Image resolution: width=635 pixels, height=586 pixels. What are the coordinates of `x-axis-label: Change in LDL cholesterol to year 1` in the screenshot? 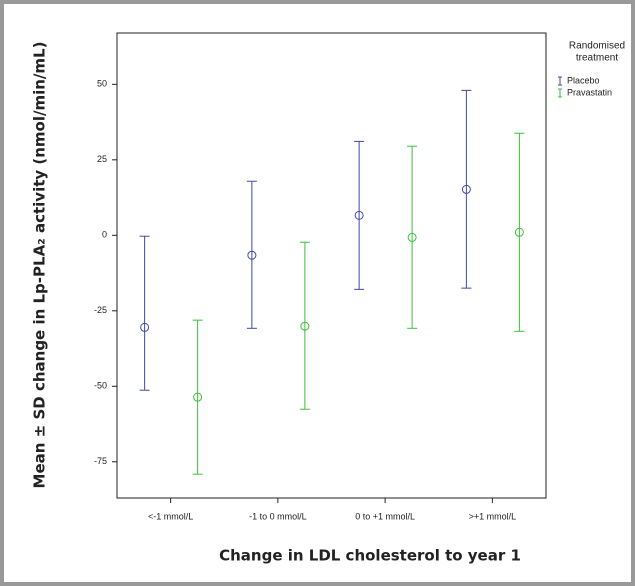 It's located at (370, 556).